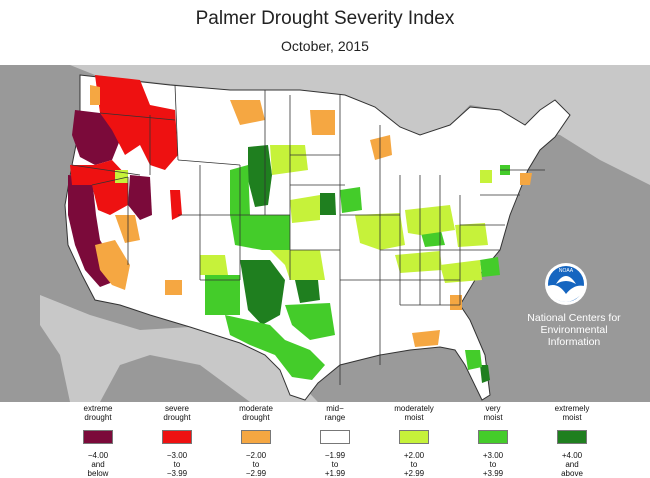 This screenshot has height=478, width=650. Describe the element at coordinates (140, 197) in the screenshot. I see `extreme-drought-nv` at that location.